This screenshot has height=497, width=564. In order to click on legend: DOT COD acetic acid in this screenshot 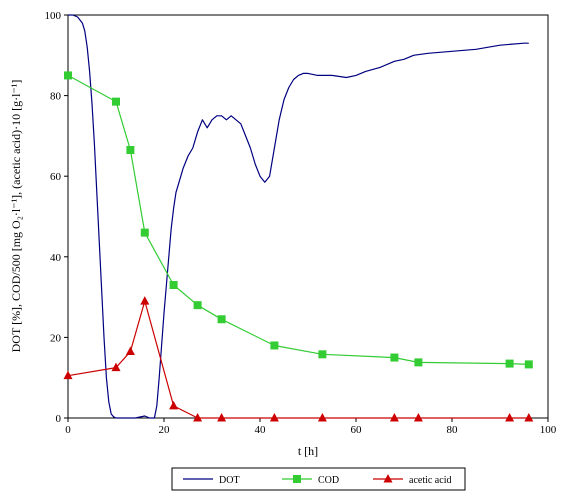, I will do `click(318, 479)`.